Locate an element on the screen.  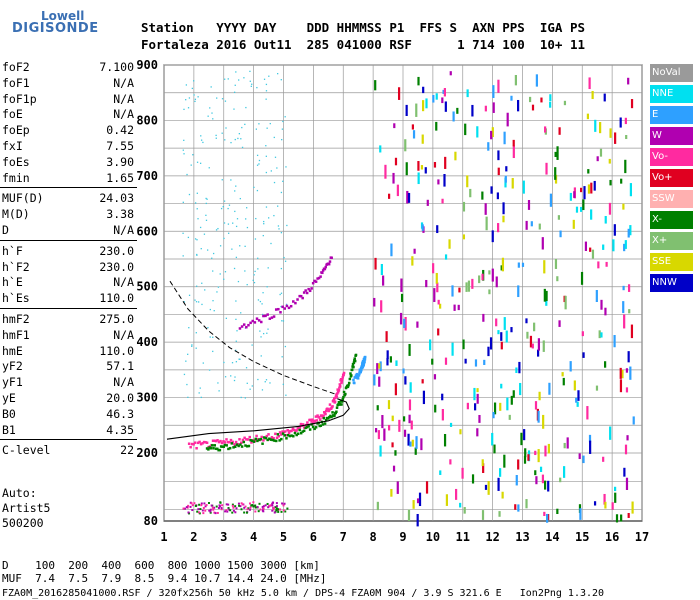
legend-item-ssw: SSW is located at coordinates (671, 199).